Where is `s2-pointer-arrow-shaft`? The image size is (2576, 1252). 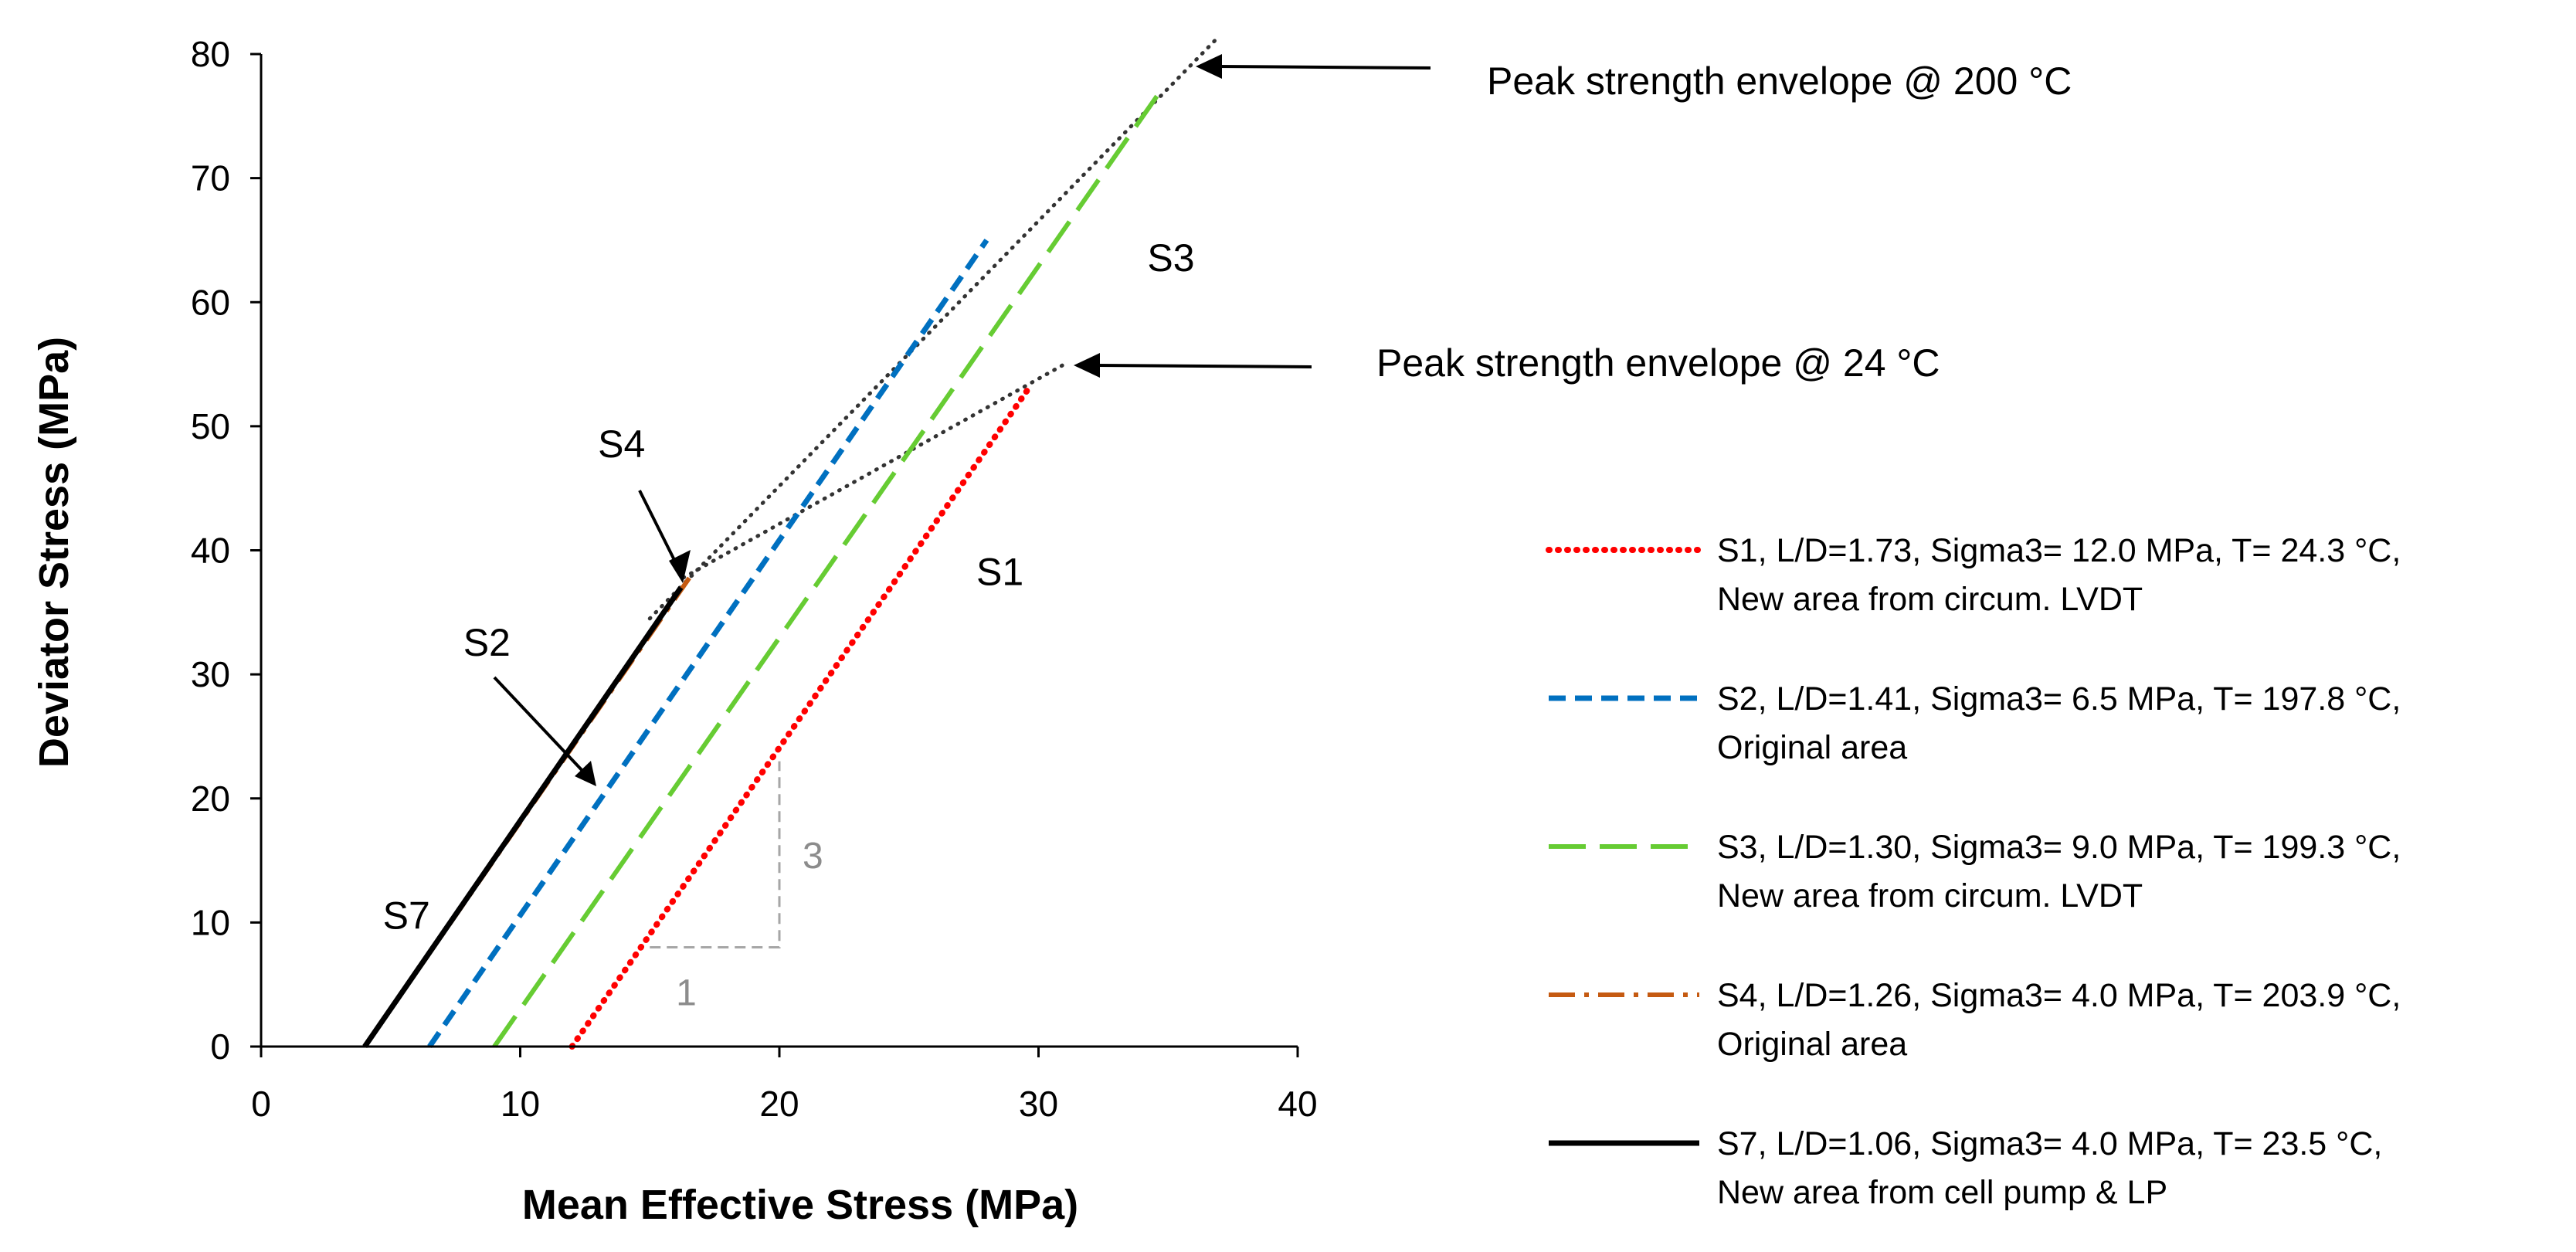 s2-pointer-arrow-shaft is located at coordinates (539, 725).